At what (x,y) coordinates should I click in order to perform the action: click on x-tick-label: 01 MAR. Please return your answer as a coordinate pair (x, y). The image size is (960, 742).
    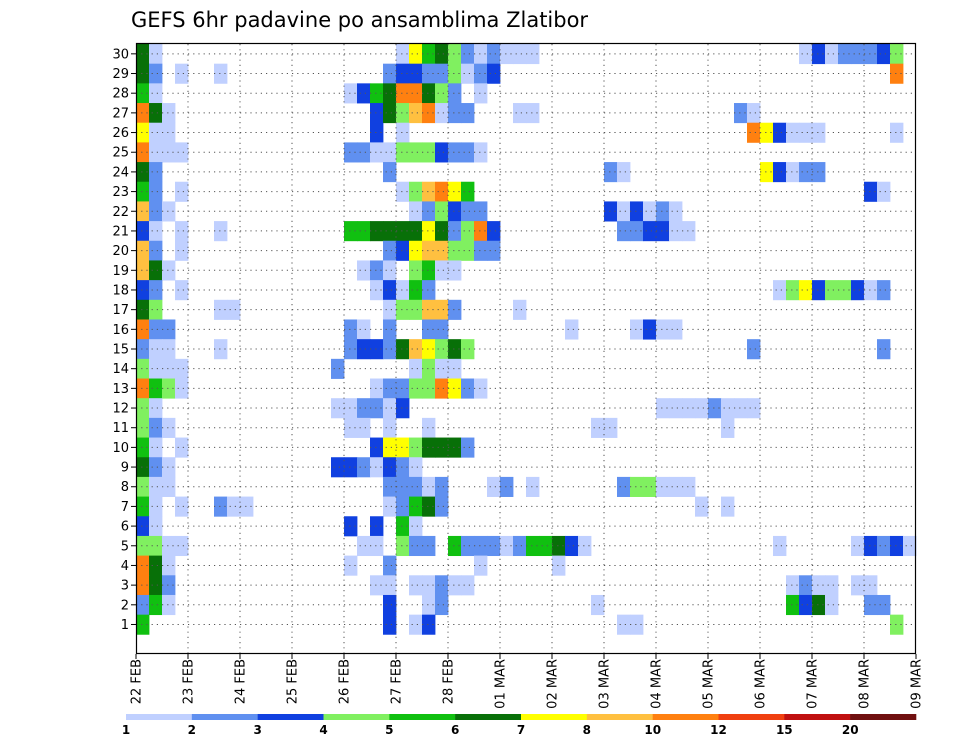
    Looking at the image, I should click on (501, 684).